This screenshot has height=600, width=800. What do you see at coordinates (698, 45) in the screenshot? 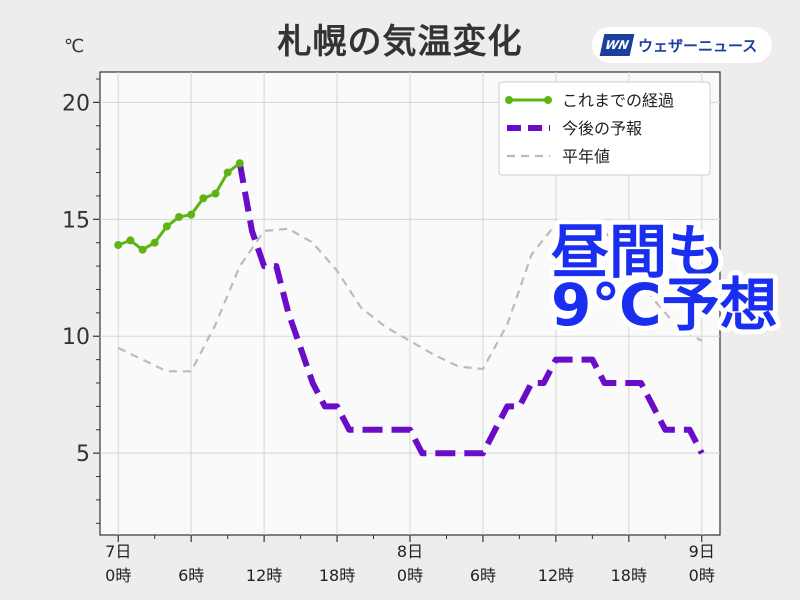
I see `logo-text: ウェザーニュース` at bounding box center [698, 45].